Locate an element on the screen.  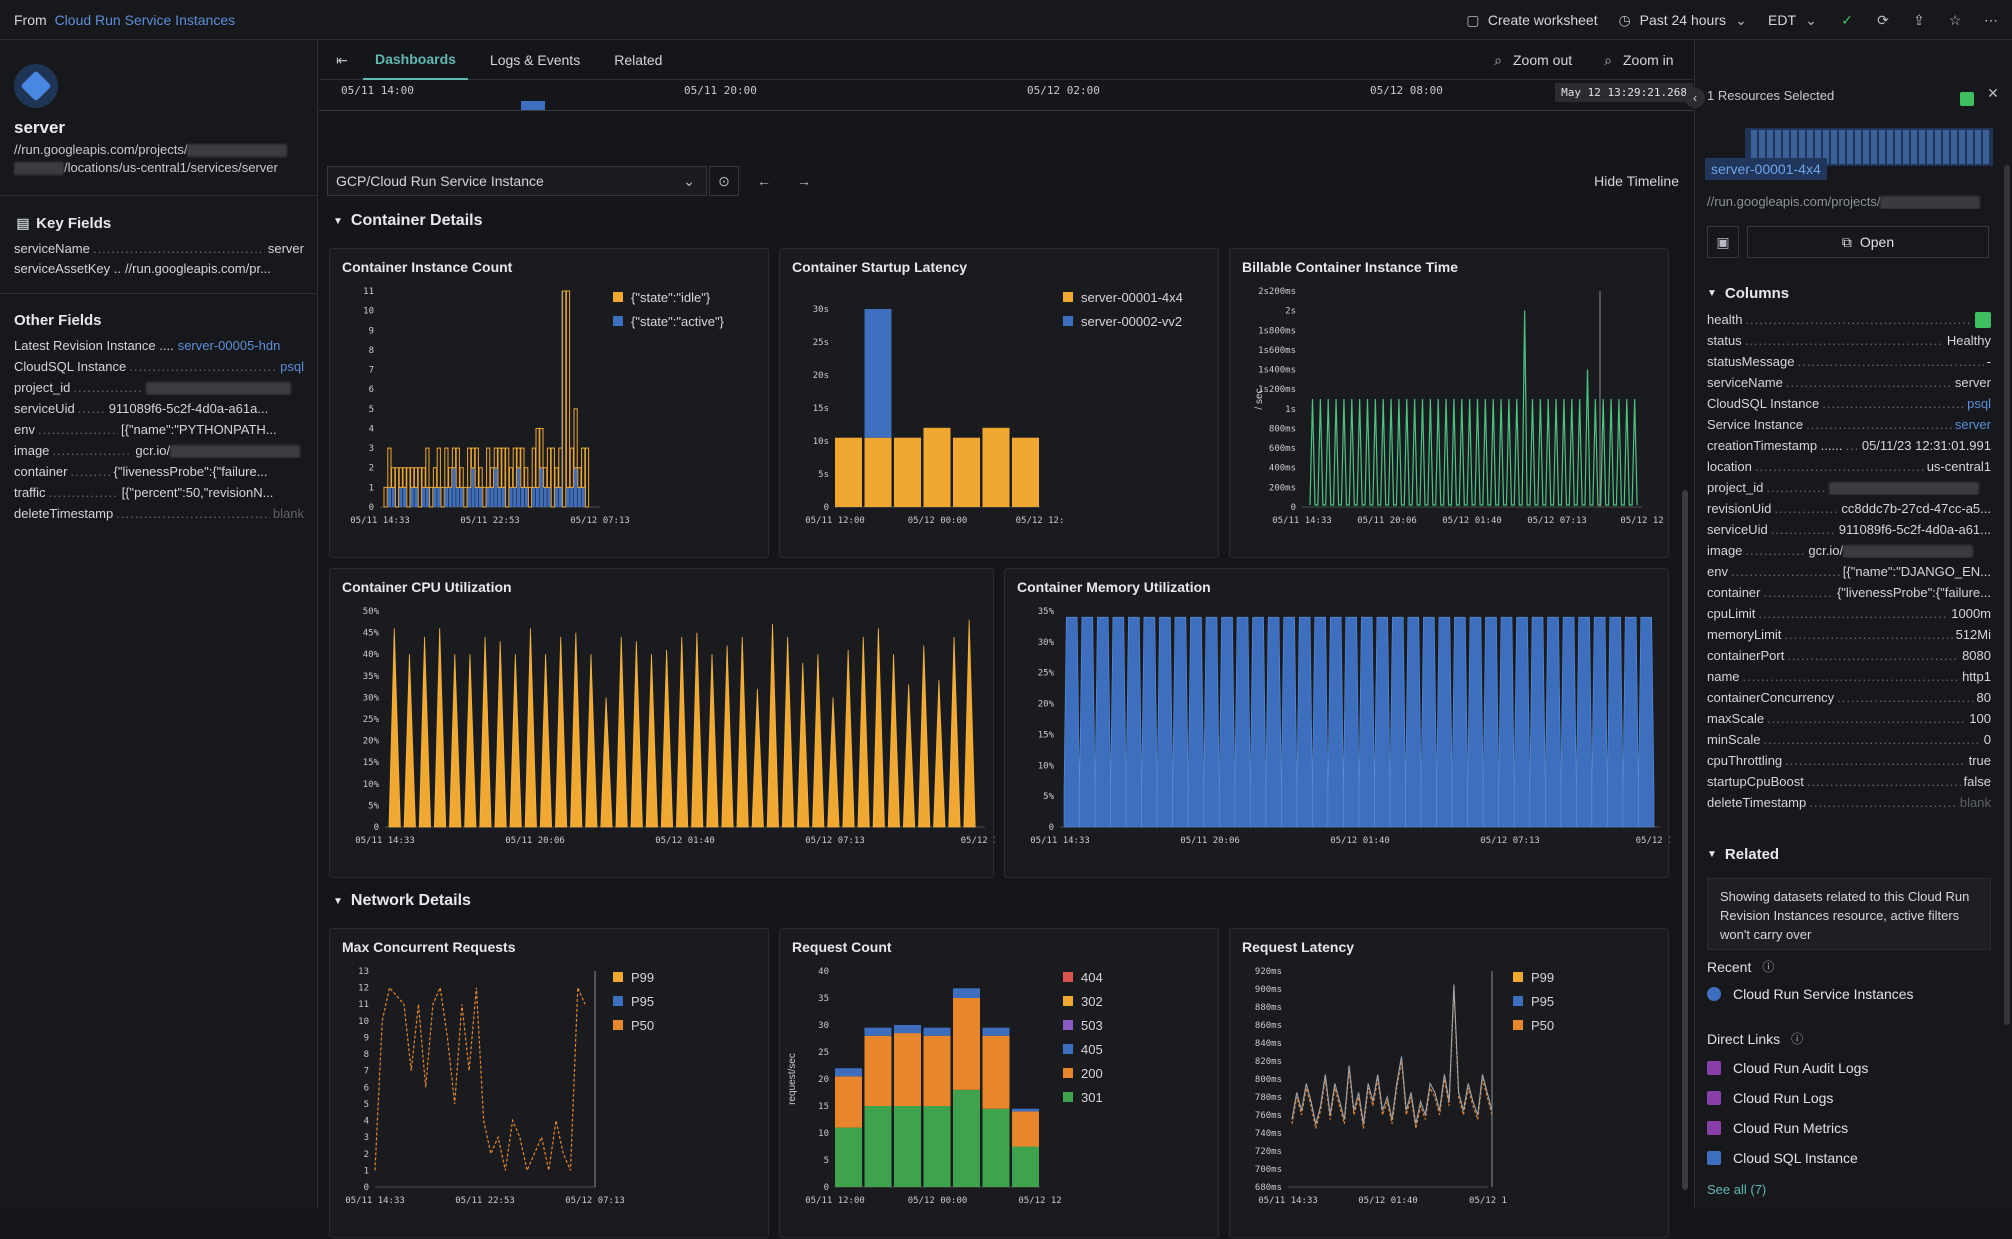
from-link: Cloud Run Service Instances is located at coordinates (145, 19).